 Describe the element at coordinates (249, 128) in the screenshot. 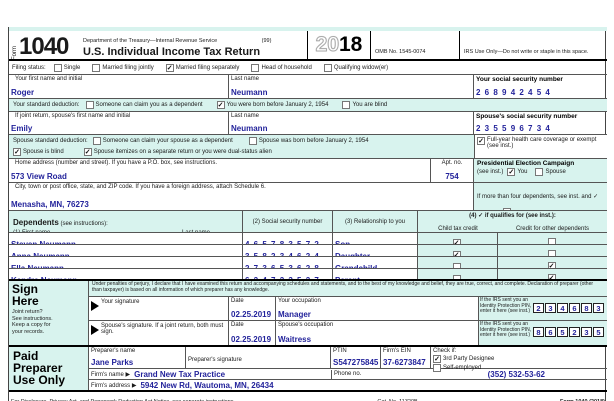

I see `spouse-last-name-value: Neumann` at that location.